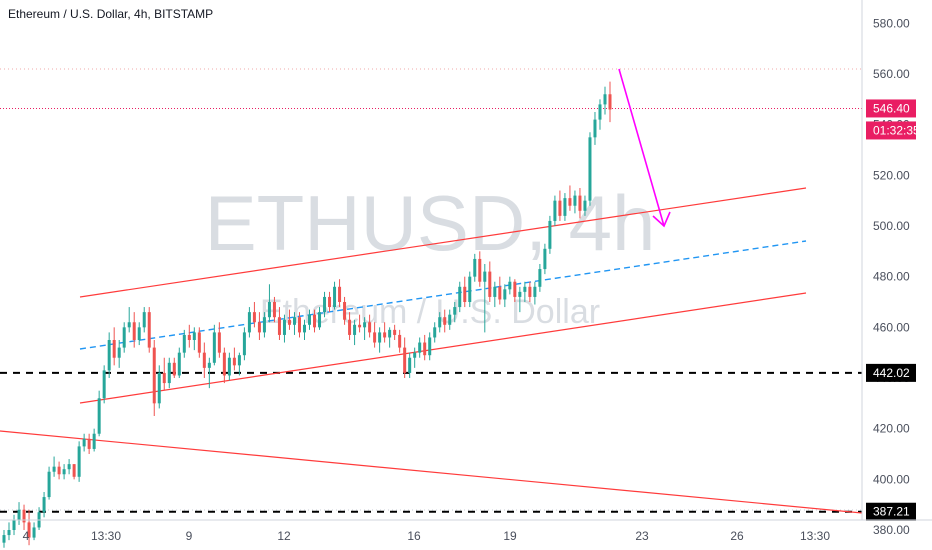 Image resolution: width=932 pixels, height=550 pixels. What do you see at coordinates (891, 373) in the screenshot?
I see `level-upper-tag-text: 442.02` at bounding box center [891, 373].